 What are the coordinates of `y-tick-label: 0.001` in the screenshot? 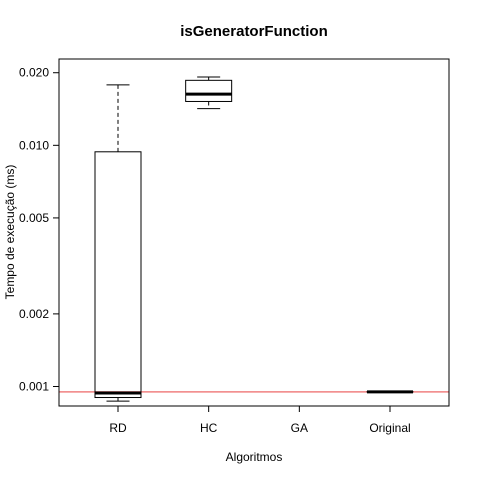 It's located at (34, 386).